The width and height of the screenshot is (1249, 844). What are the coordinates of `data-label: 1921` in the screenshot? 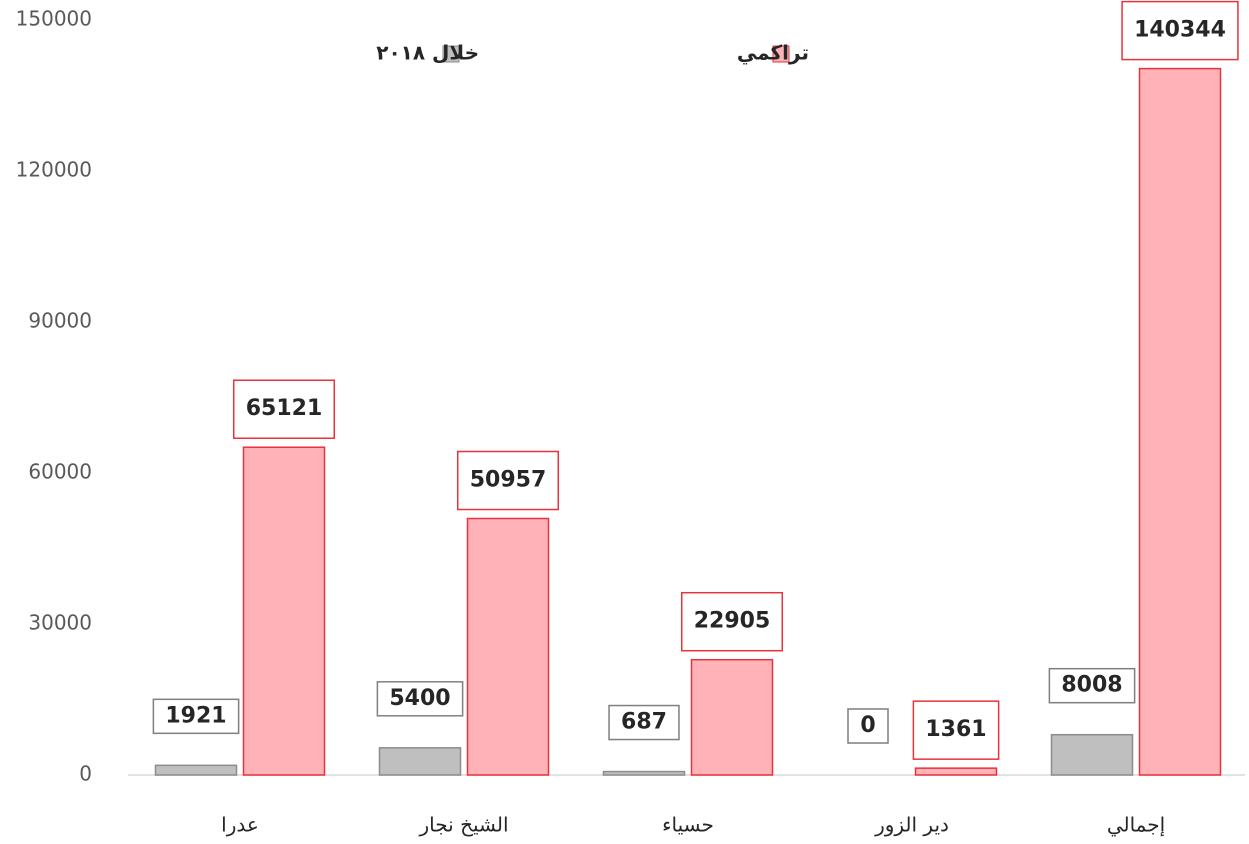 It's located at (195, 715).